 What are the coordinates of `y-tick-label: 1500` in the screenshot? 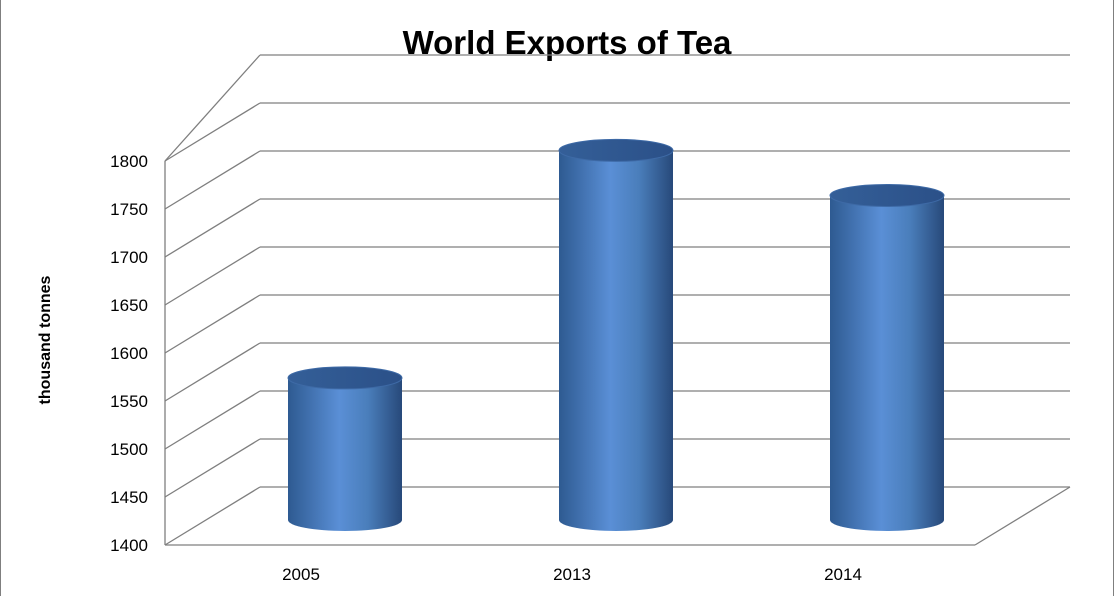 It's located at (129, 449).